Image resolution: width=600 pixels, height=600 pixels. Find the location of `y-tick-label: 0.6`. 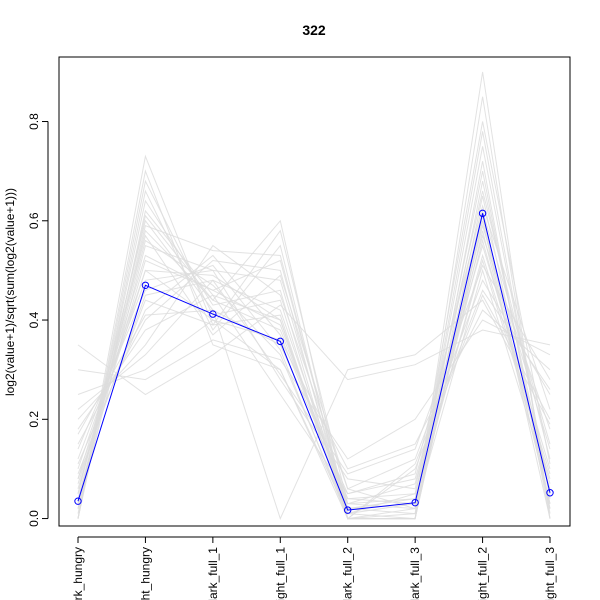

y-tick-label: 0.6 is located at coordinates (34, 220).